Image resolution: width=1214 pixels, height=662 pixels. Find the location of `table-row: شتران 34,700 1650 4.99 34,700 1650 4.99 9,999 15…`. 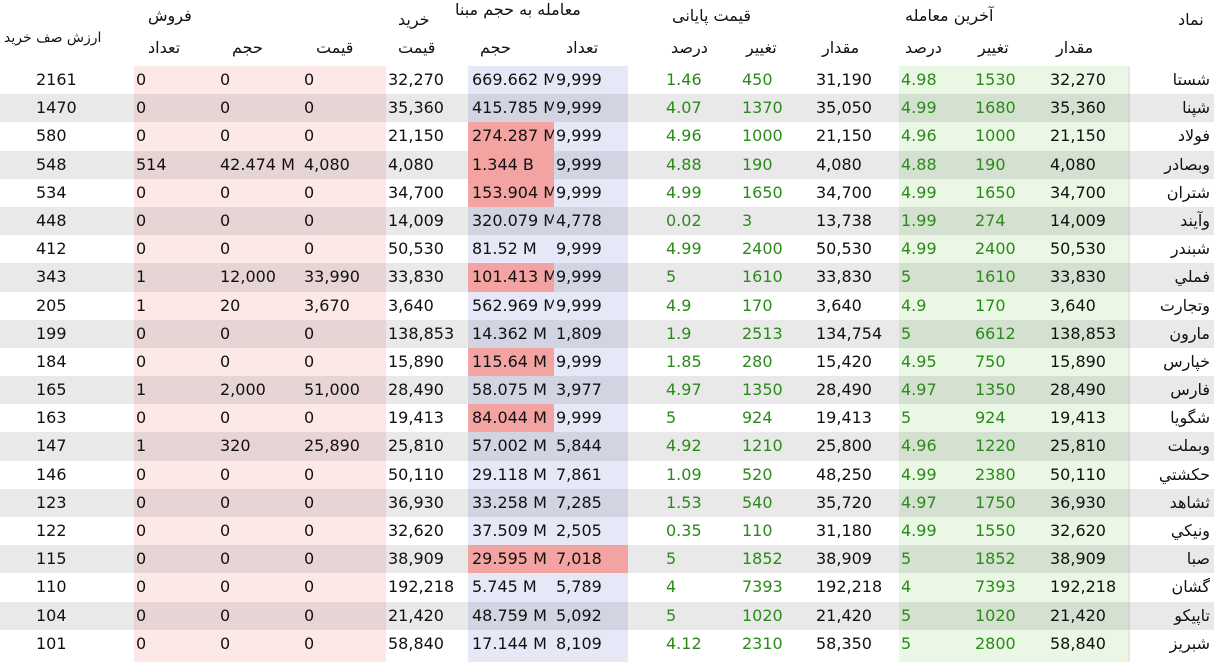

table-row: شتران 34,700 1650 4.99 34,700 1650 4.99 9,999 15… is located at coordinates (607, 192).